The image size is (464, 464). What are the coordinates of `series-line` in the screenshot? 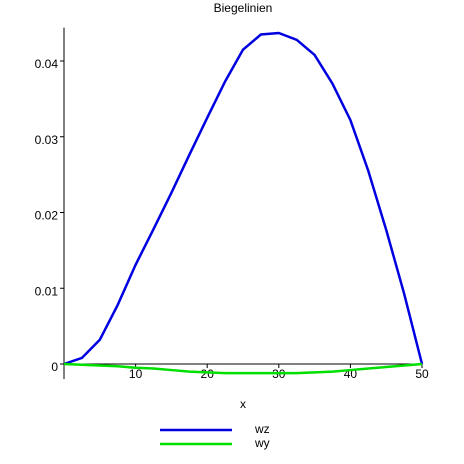 It's located at (243, 368).